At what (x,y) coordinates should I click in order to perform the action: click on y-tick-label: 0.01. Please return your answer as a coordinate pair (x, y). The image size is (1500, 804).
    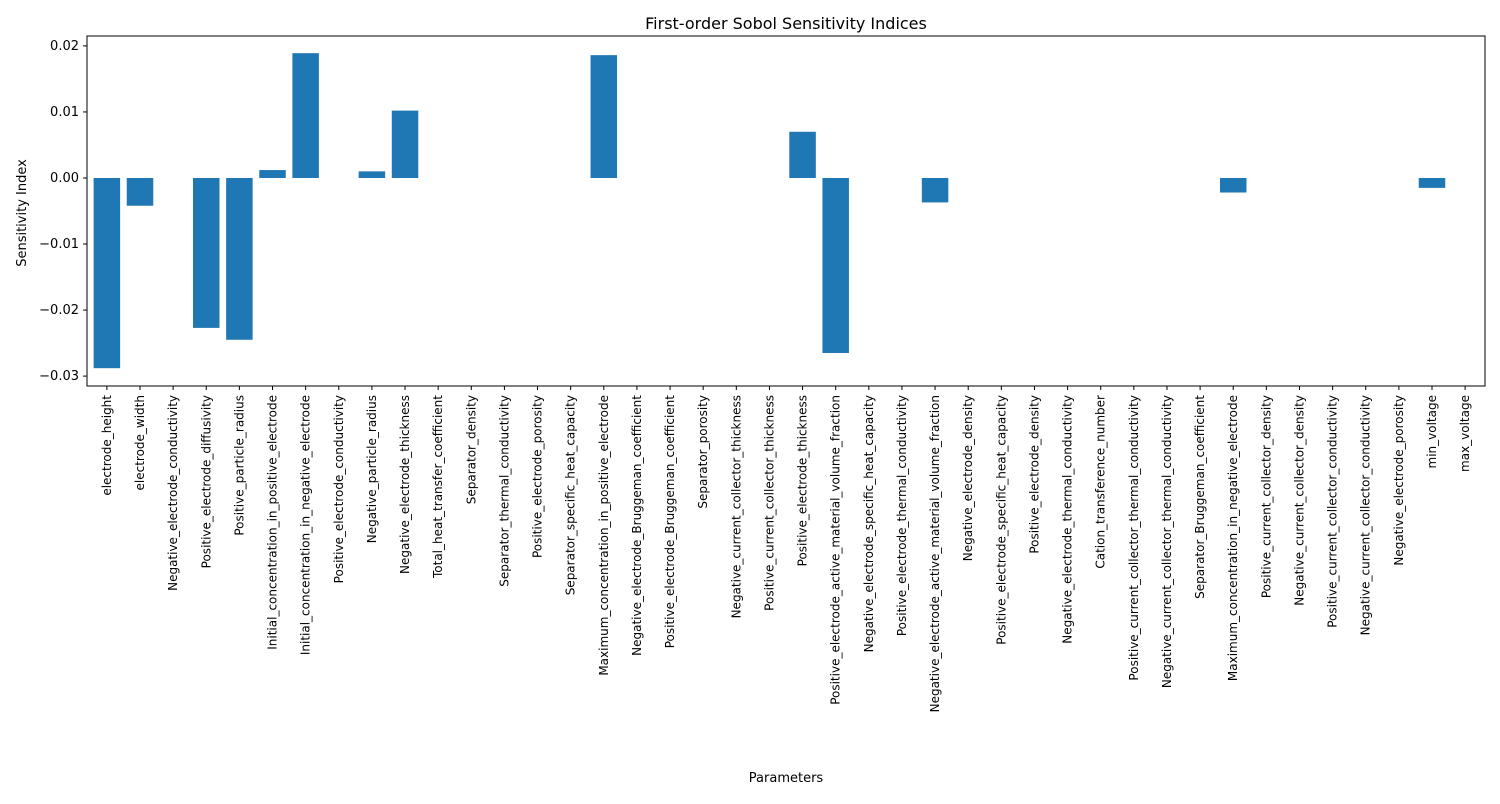
    Looking at the image, I should click on (64, 112).